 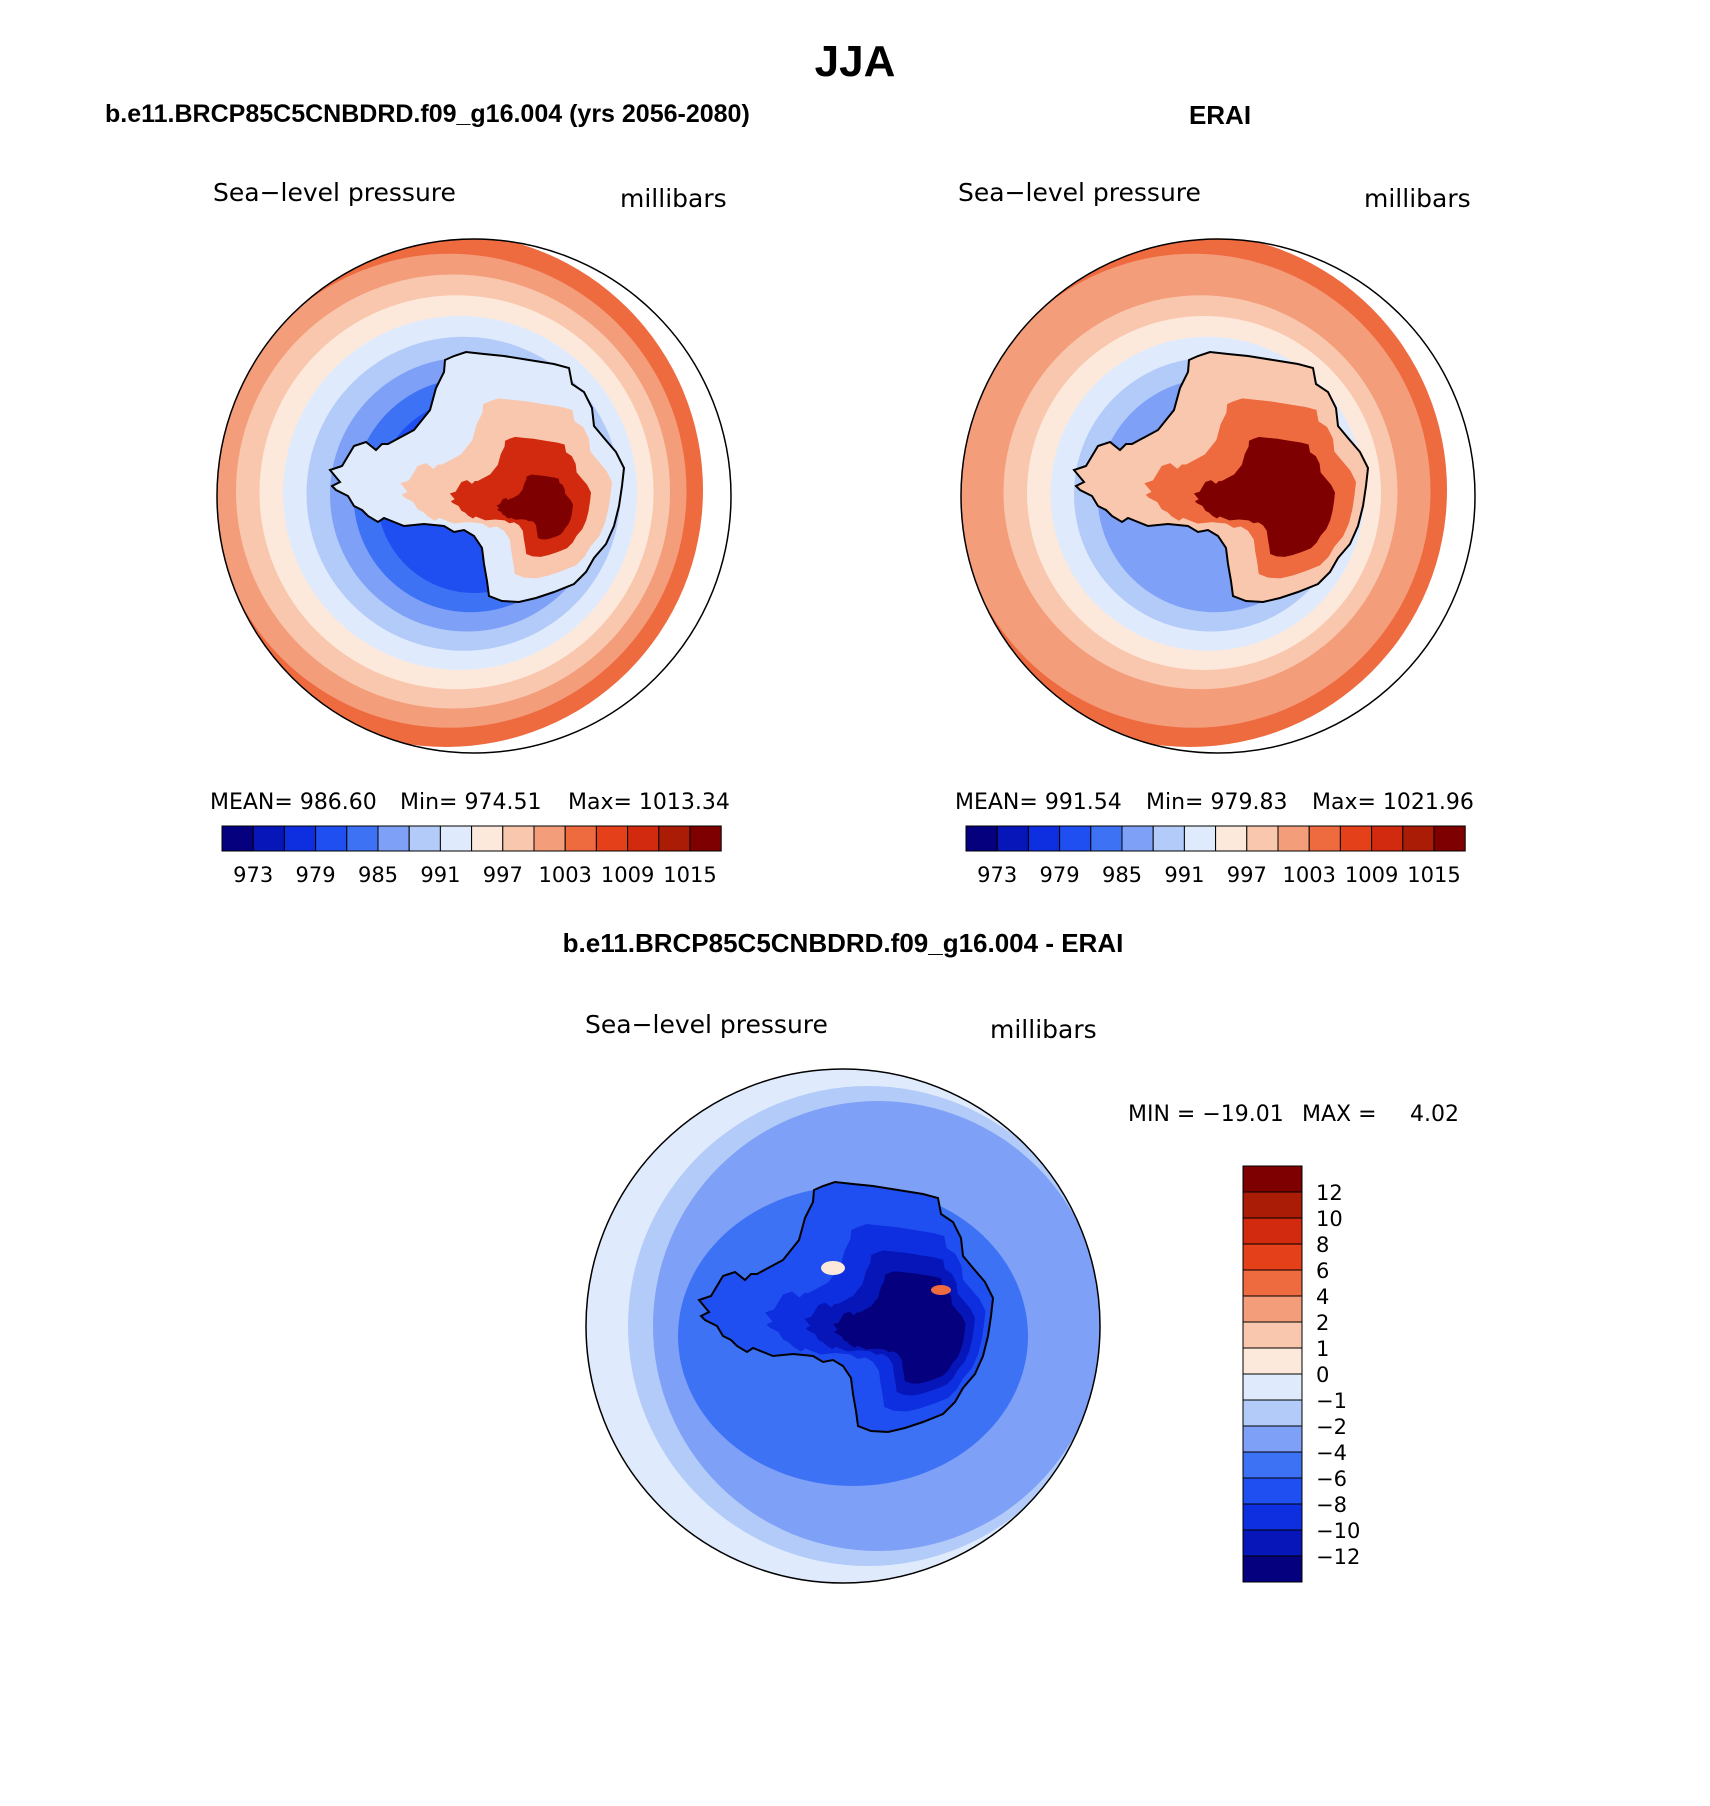 I want to click on colorbar-tick-label: −10, so click(x=1338, y=1531).